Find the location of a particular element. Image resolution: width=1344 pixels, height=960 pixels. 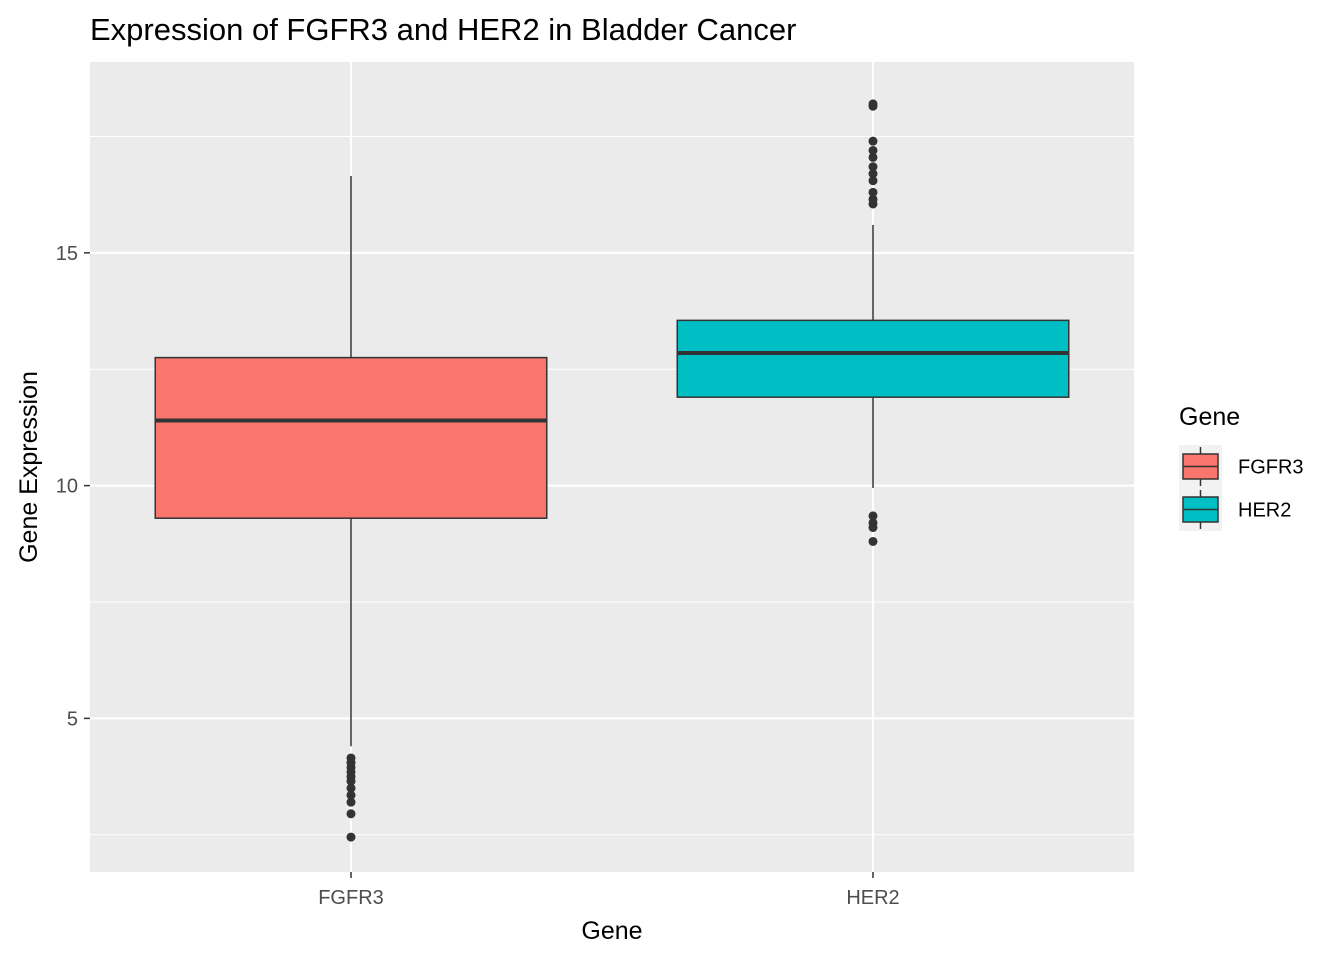

legend-item-fgfr3: FGFR3 is located at coordinates (1241, 466).